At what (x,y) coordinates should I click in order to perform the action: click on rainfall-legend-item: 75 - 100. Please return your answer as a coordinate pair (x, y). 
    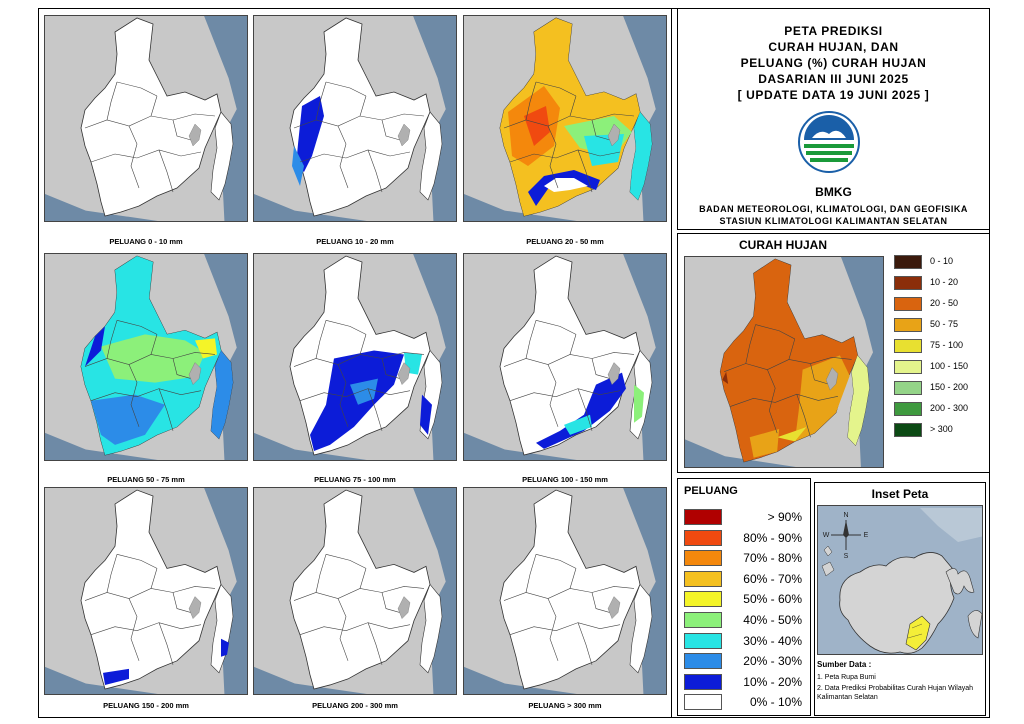
    Looking at the image, I should click on (939, 346).